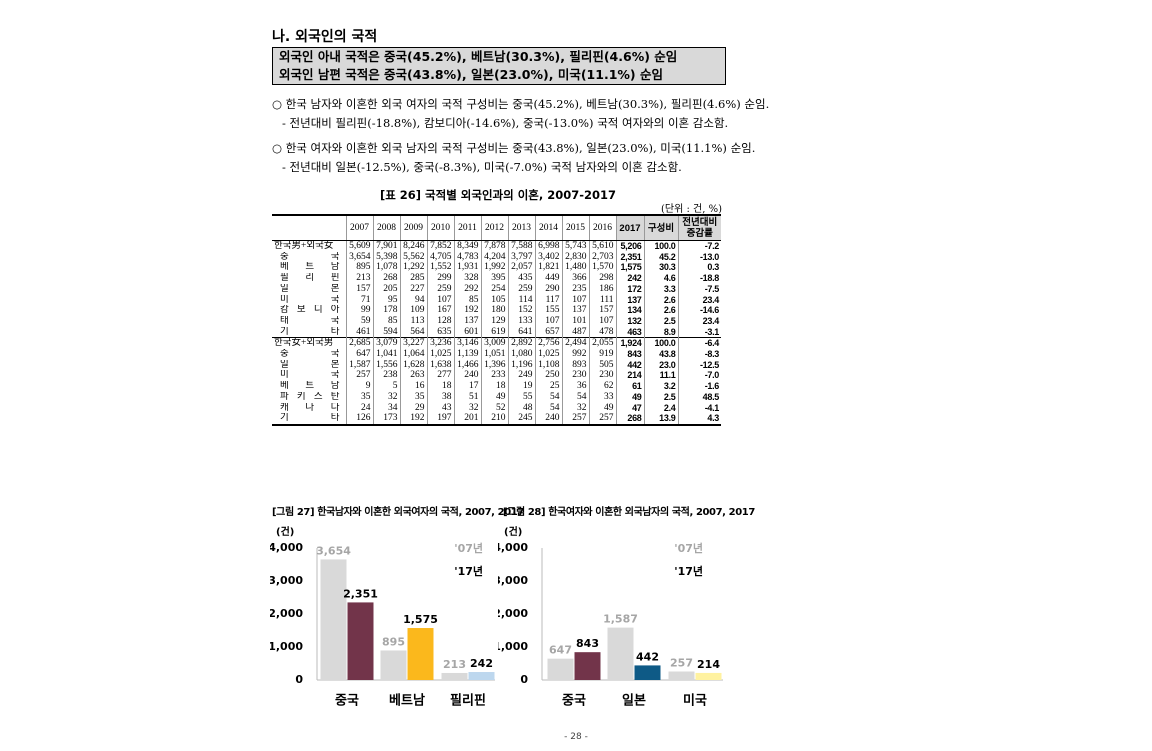 The image size is (1152, 751). Describe the element at coordinates (310, 375) in the screenshot. I see `row-label: 미 국` at that location.